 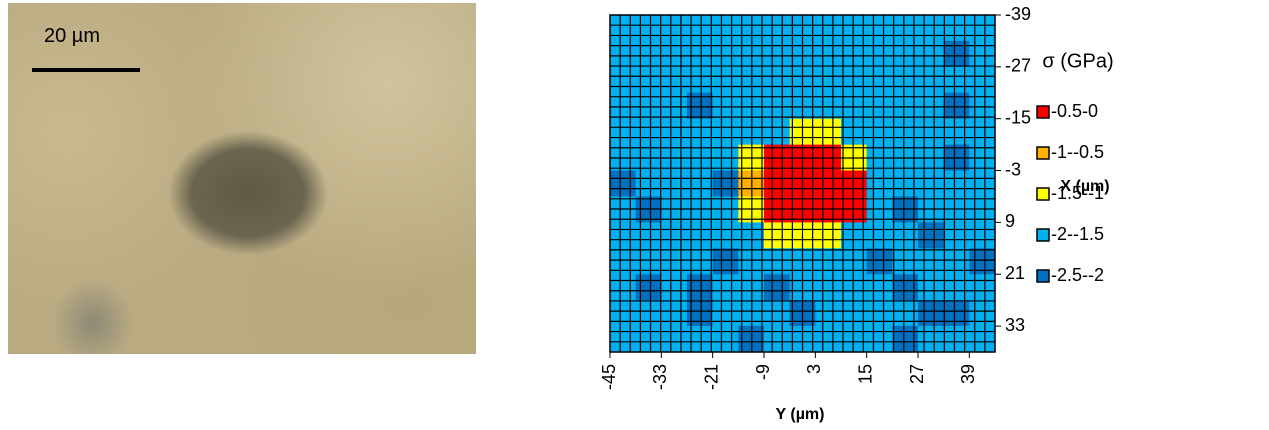 I want to click on scale-bar-label: 20 µm, so click(x=72, y=36).